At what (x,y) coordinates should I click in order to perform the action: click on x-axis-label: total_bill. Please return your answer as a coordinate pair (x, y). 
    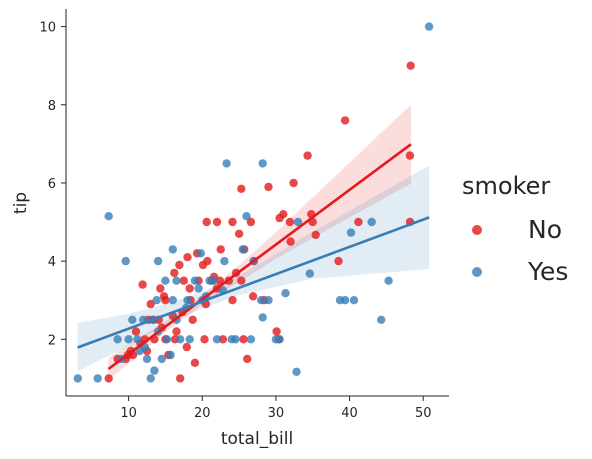
    Looking at the image, I should click on (257, 439).